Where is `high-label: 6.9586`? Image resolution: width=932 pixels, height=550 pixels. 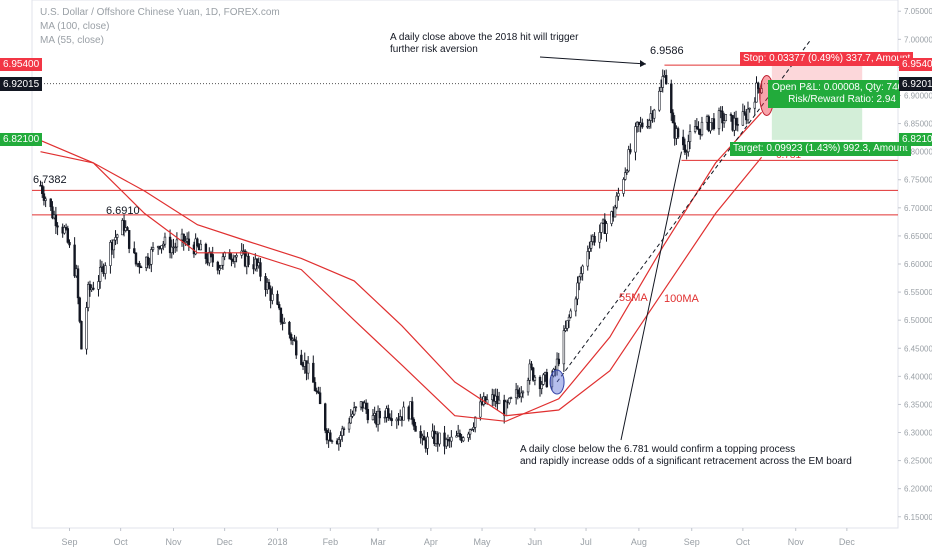 high-label: 6.9586 is located at coordinates (667, 51).